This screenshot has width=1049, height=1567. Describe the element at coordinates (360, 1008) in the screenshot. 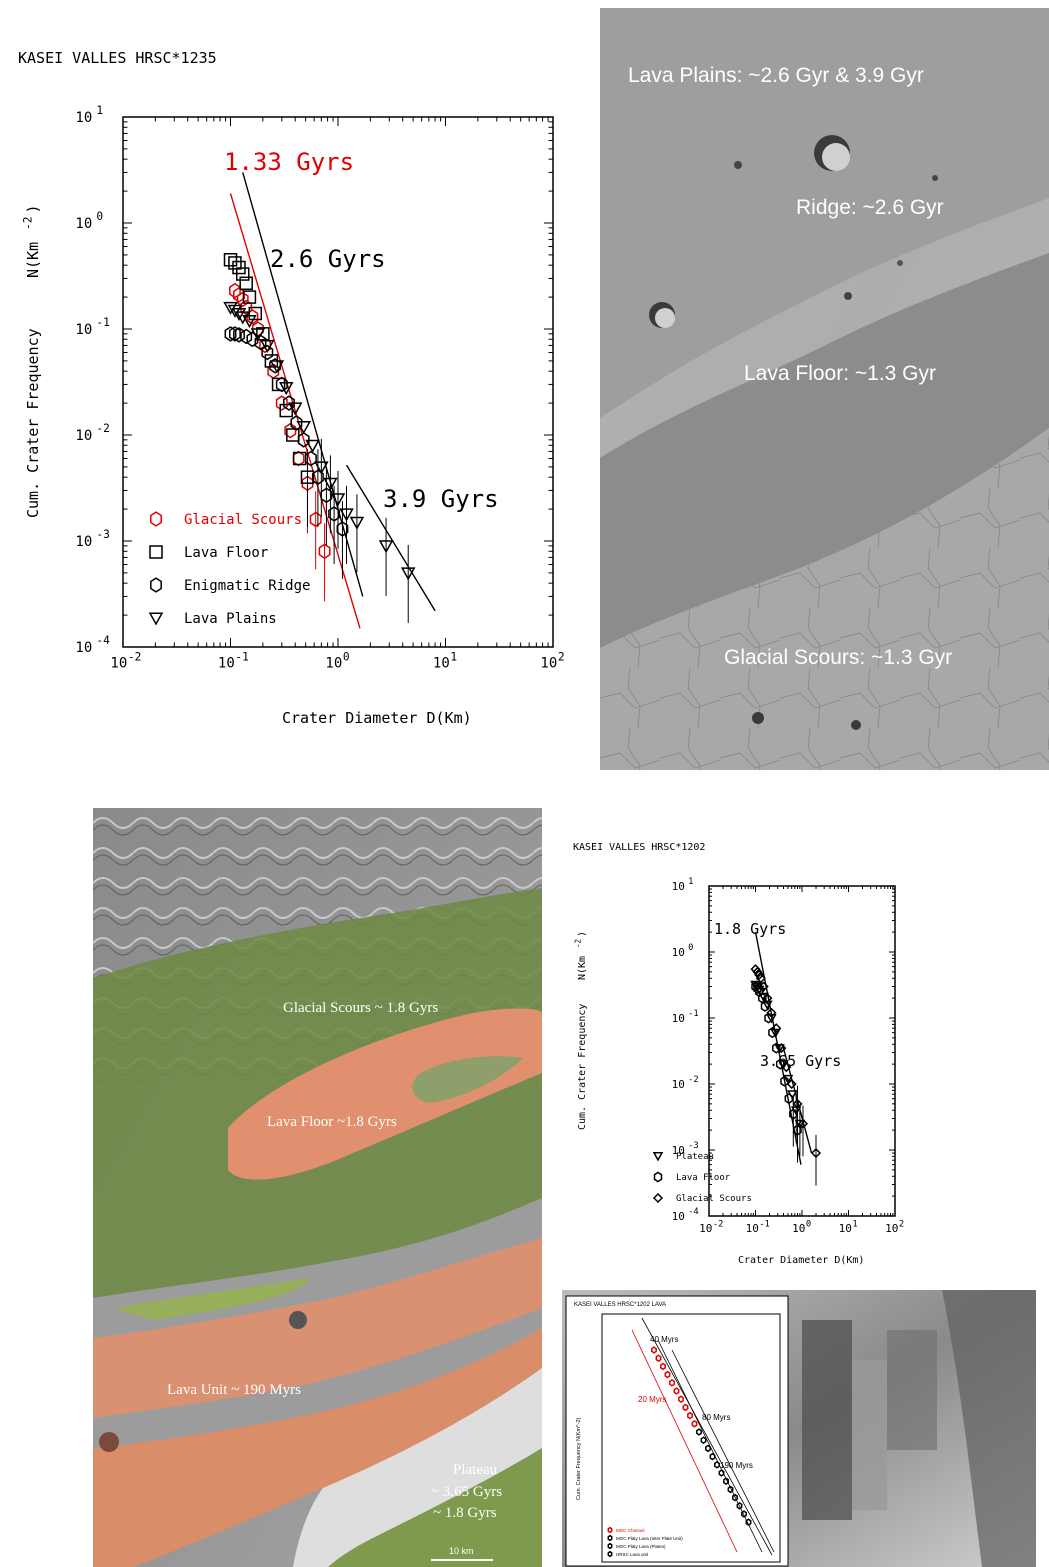

I see `label-glacial-scours: Glacial Scours ~ 1.8 Gyrs` at that location.